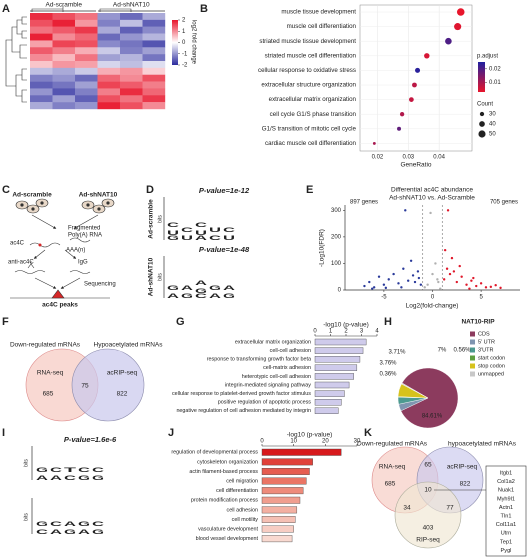 This screenshot has width=529, height=559. I want to click on category-label: protein modification process, so click(224, 501).